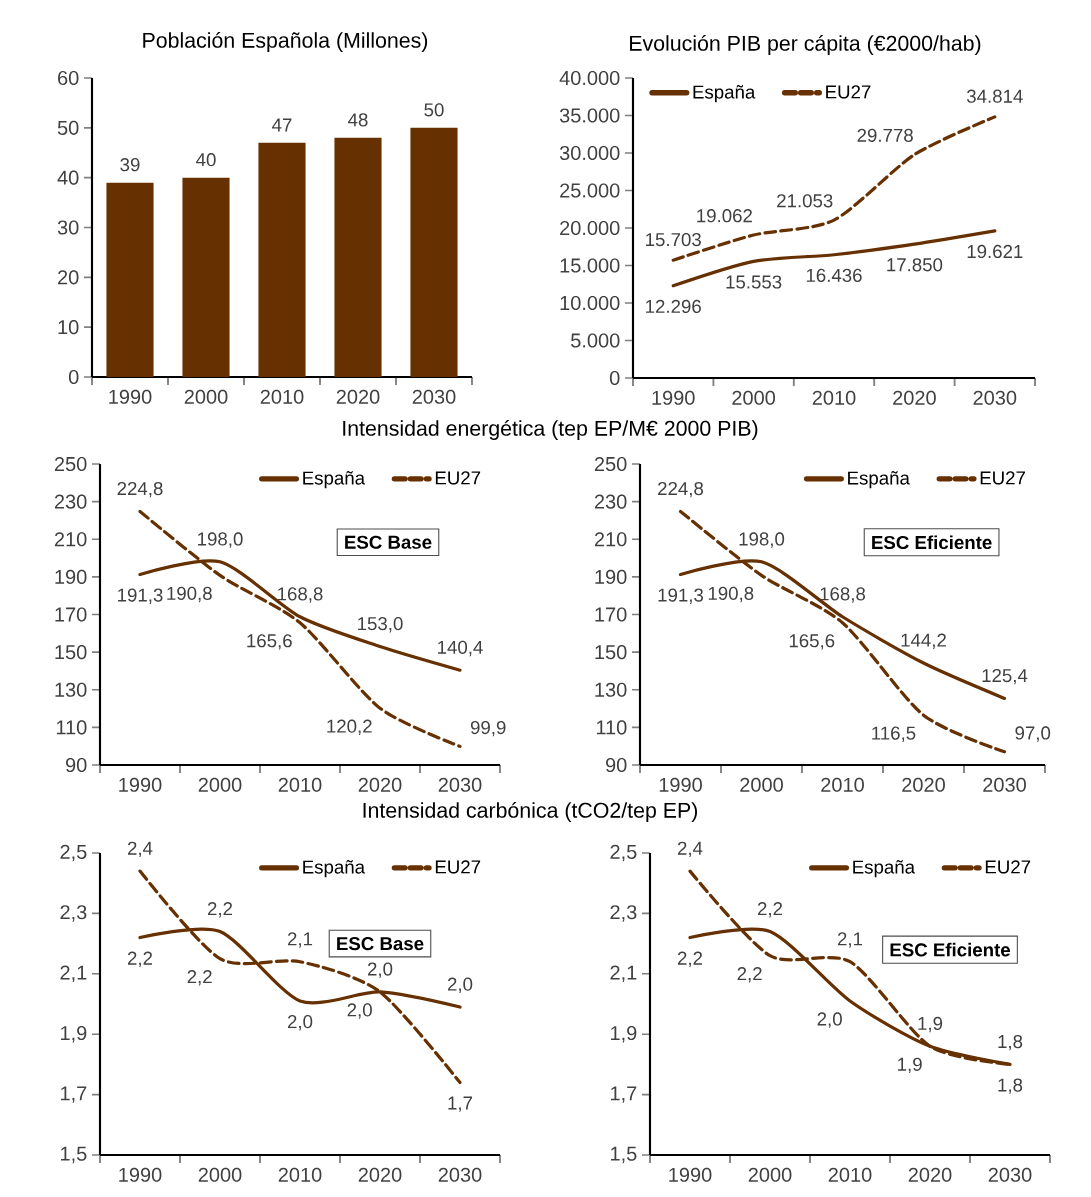  What do you see at coordinates (595, 340) in the screenshot?
I see `y-tick-label: 5.000` at bounding box center [595, 340].